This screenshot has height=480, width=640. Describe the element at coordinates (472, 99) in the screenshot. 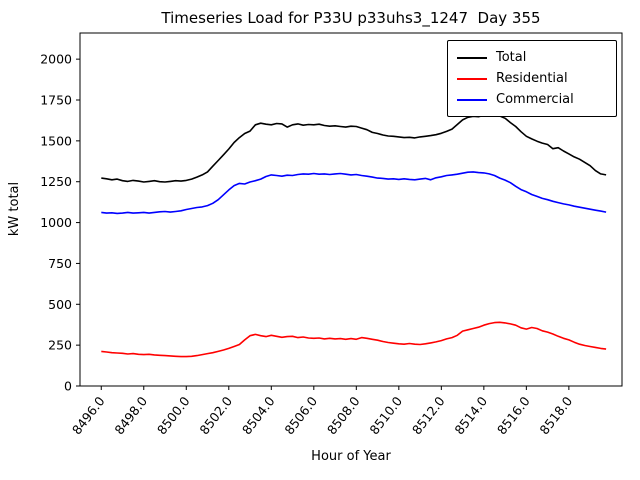

I see `commercial-line-swatch` at that location.